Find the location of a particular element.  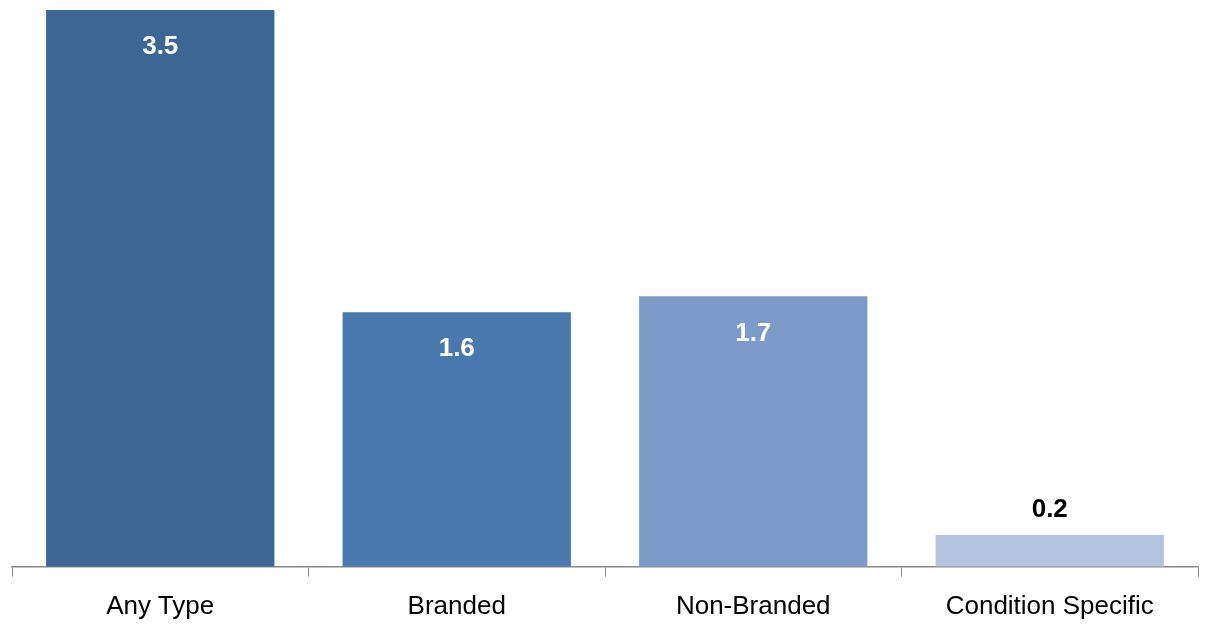

data-label: 3.5 is located at coordinates (160, 45).